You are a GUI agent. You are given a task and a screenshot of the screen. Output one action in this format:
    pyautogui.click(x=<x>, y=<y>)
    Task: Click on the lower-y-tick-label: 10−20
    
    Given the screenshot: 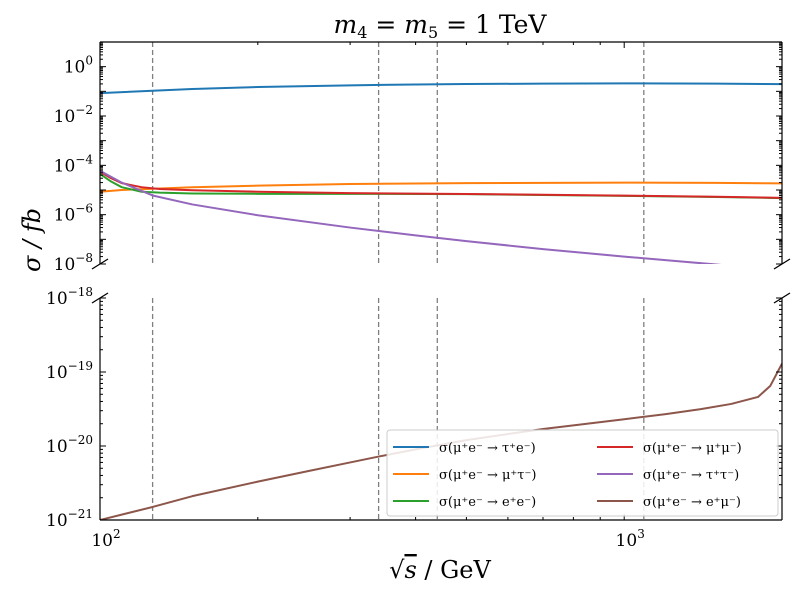 What is the action you would take?
    pyautogui.click(x=69, y=445)
    